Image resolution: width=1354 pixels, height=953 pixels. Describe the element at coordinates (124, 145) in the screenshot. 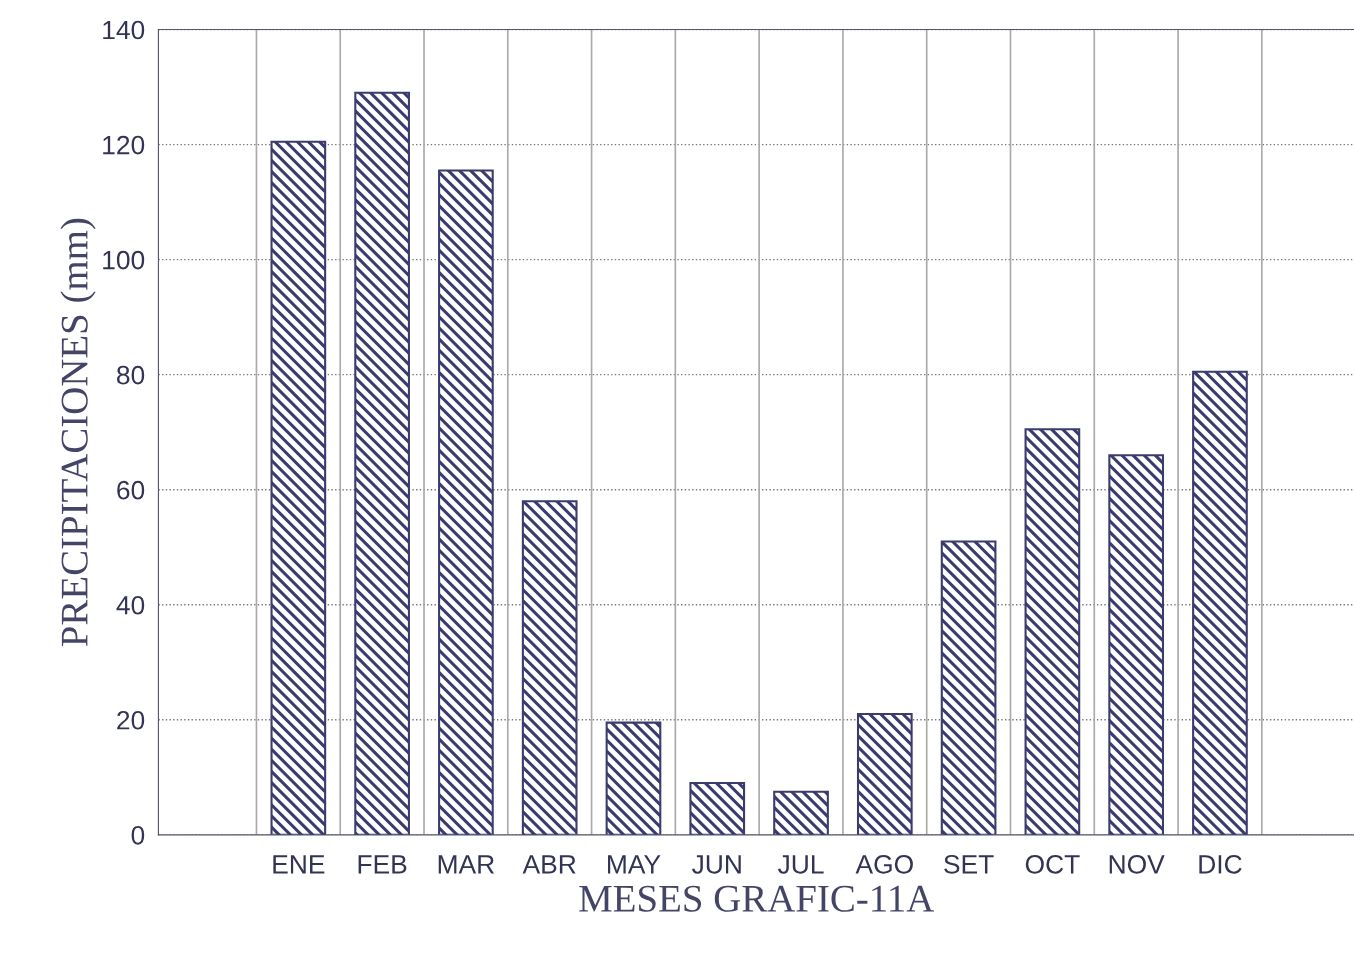

I see `y-tick-label: 120` at that location.